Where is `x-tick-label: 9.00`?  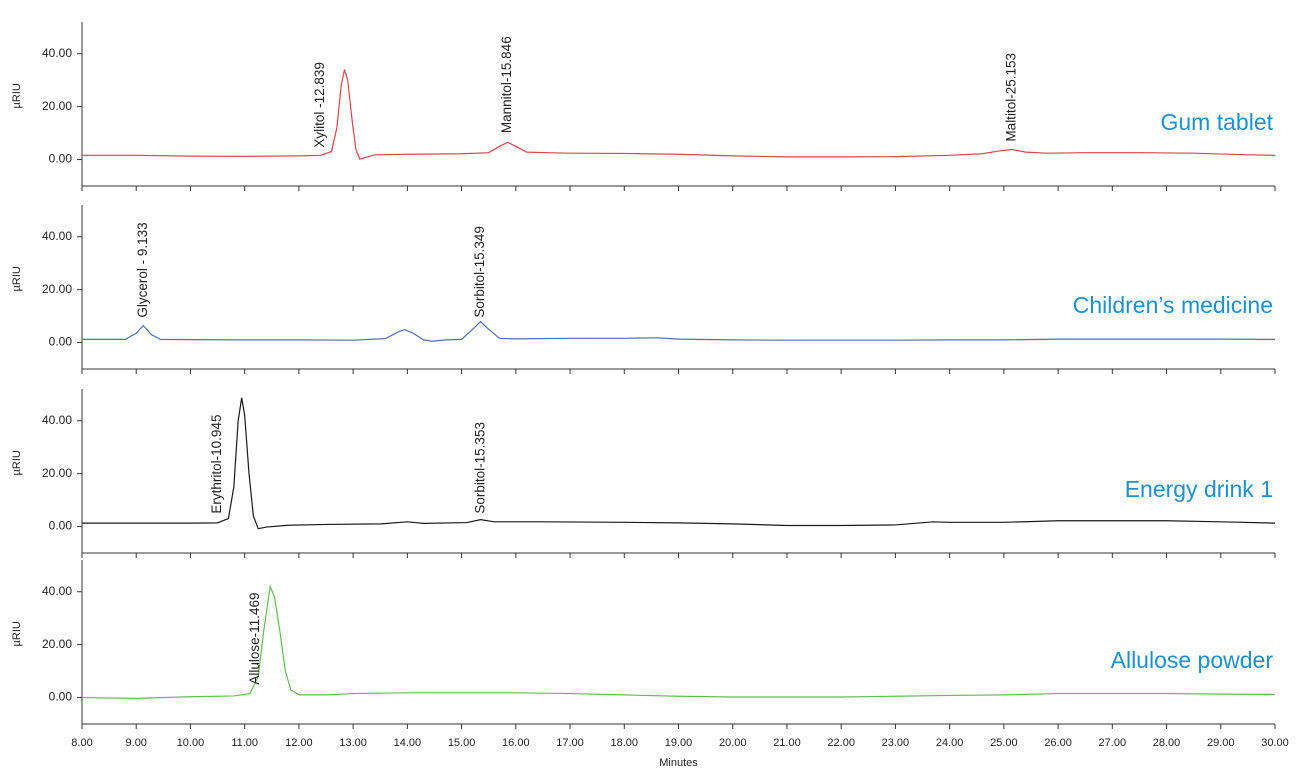 x-tick-label: 9.00 is located at coordinates (136, 743).